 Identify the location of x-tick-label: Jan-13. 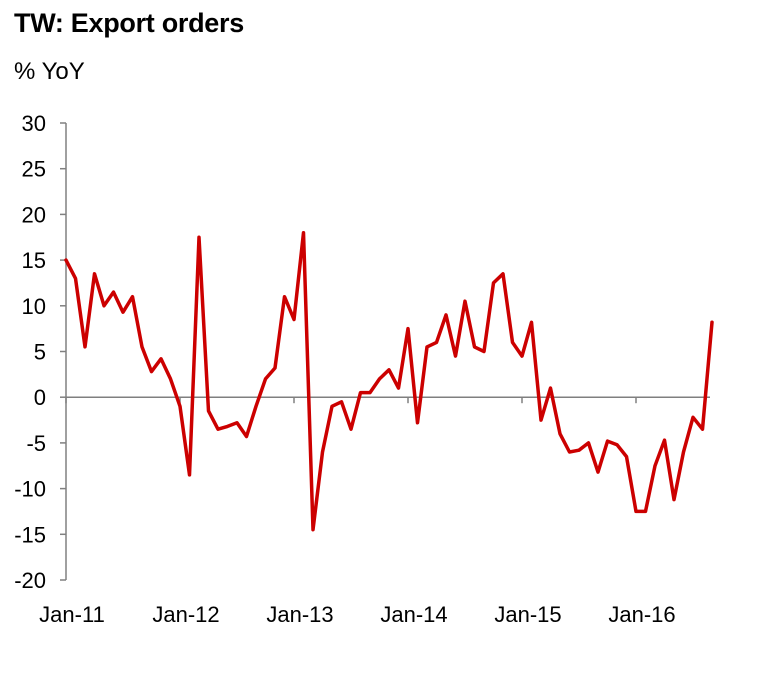
(299, 614).